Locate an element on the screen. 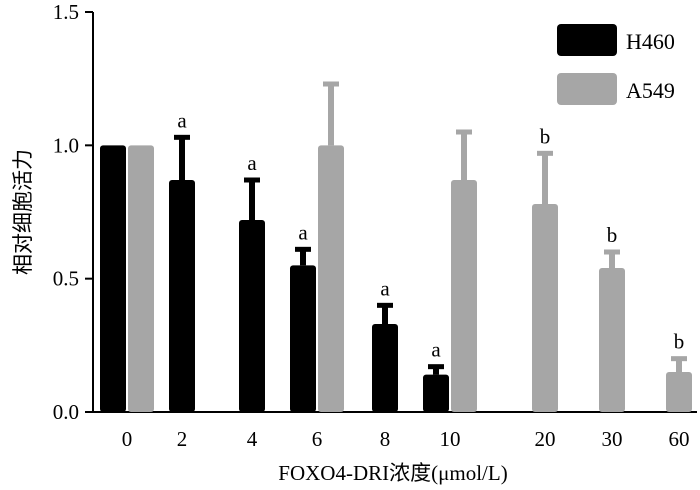 This screenshot has width=700, height=490. legend-swatch-h460 is located at coordinates (587, 40).